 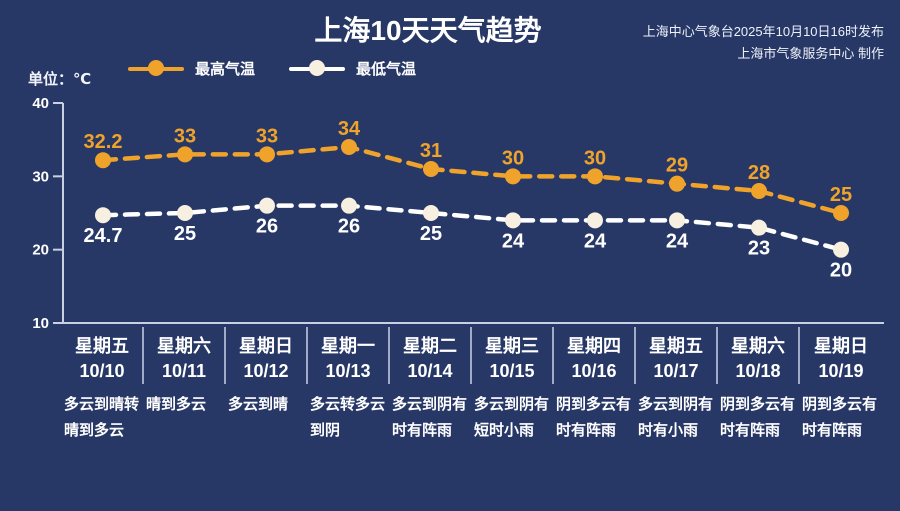 What do you see at coordinates (352, 68) in the screenshot?
I see `legend-item-low-temp: 最低气温` at bounding box center [352, 68].